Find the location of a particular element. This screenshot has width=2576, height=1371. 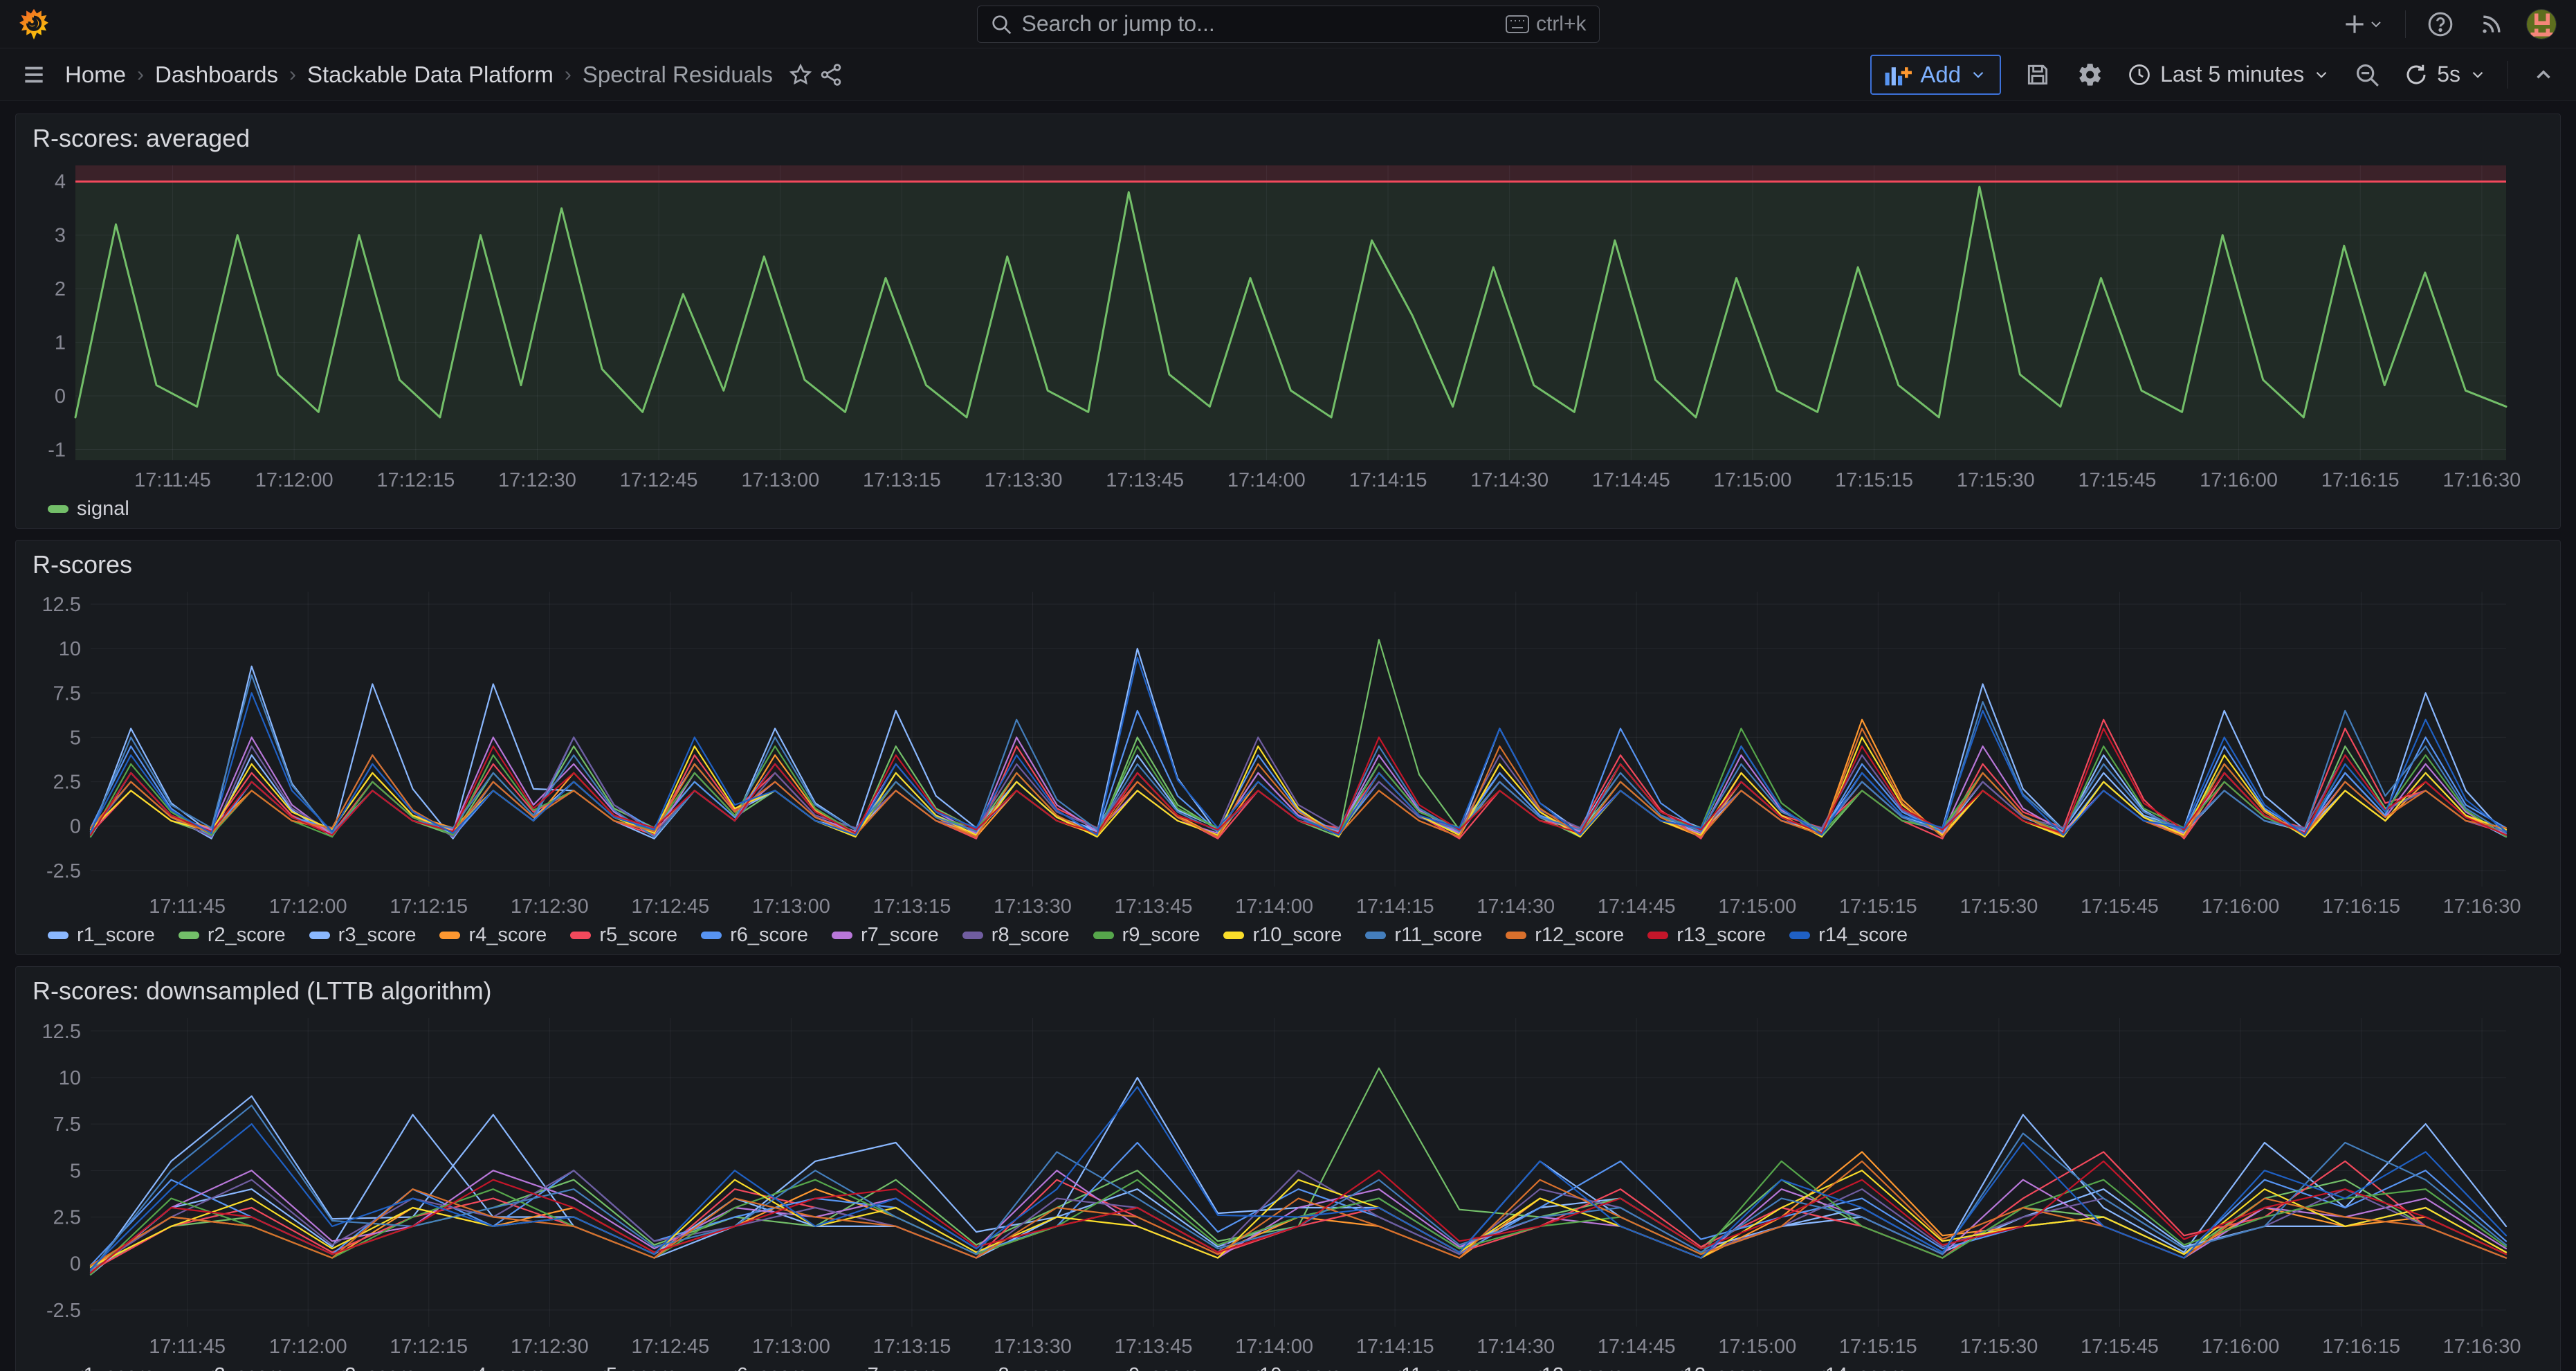

svg-text: 10 is located at coordinates (70, 1078).